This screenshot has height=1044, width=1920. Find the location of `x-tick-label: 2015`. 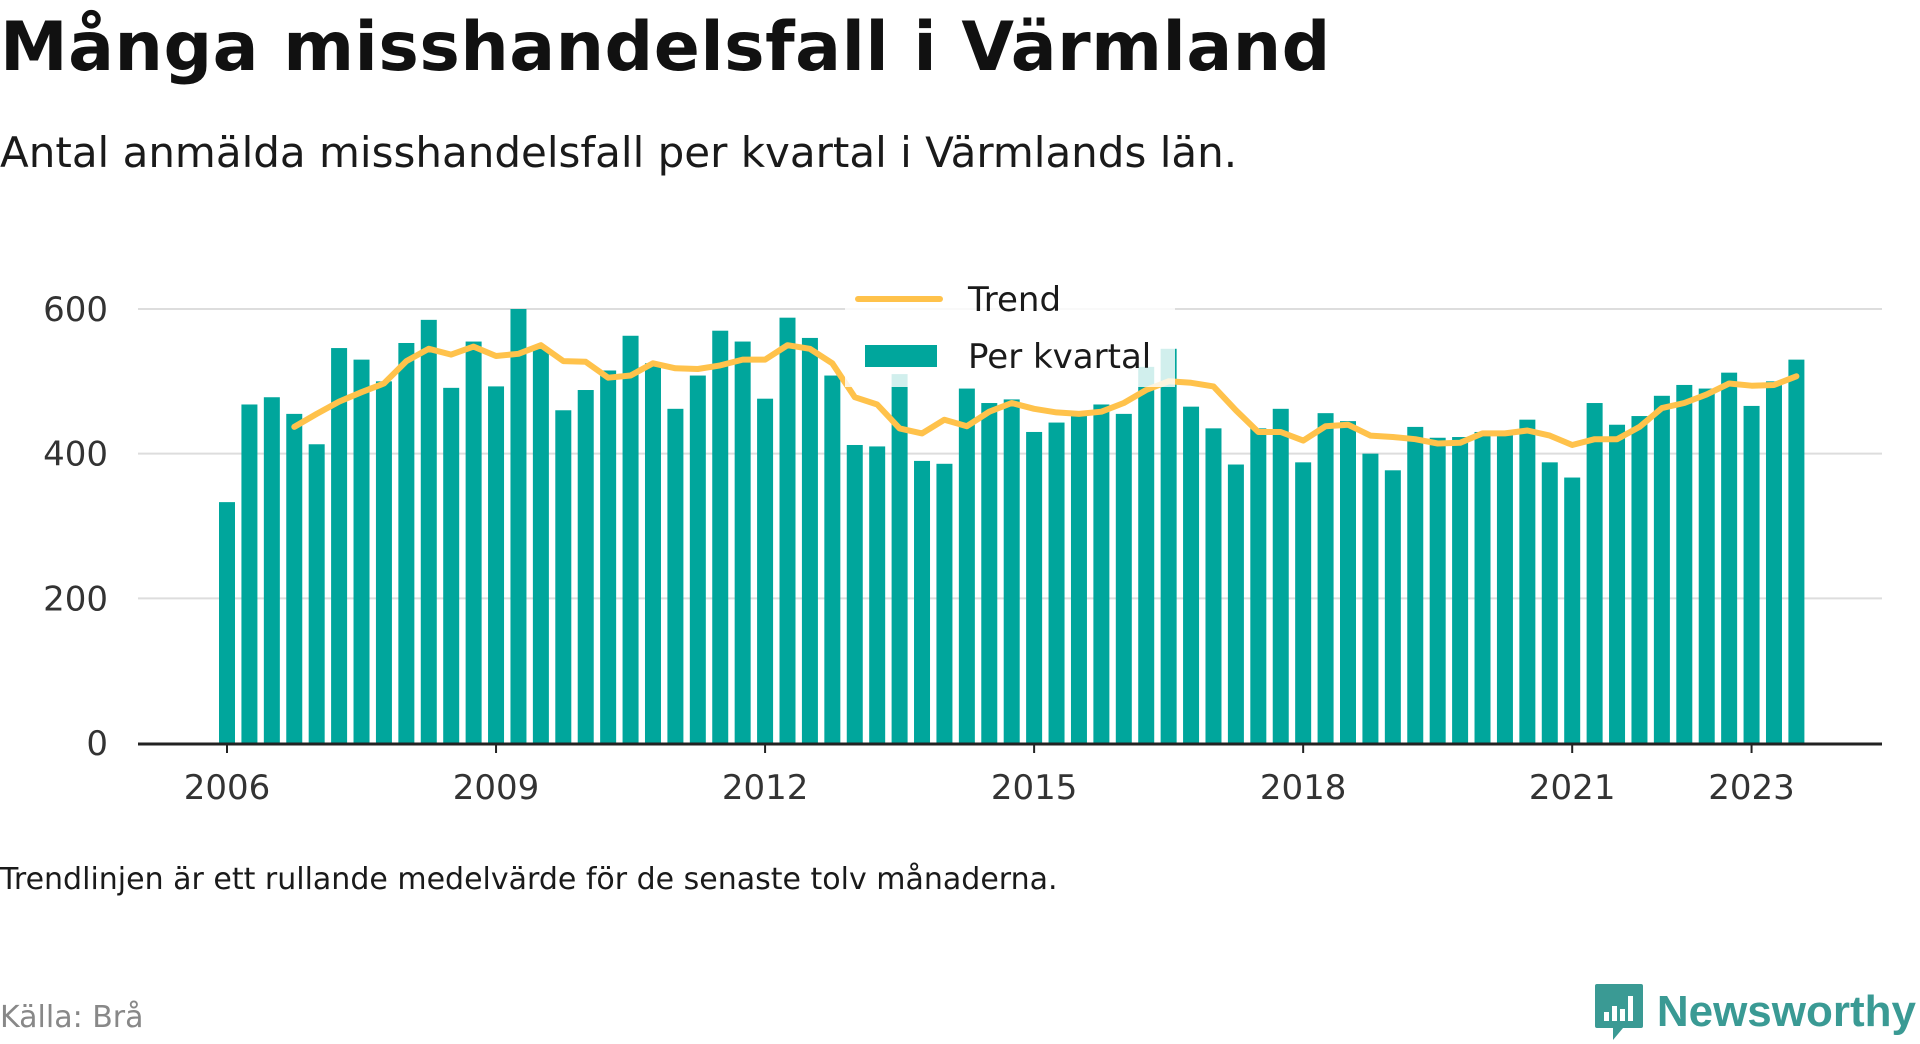

x-tick-label: 2015 is located at coordinates (1034, 788).